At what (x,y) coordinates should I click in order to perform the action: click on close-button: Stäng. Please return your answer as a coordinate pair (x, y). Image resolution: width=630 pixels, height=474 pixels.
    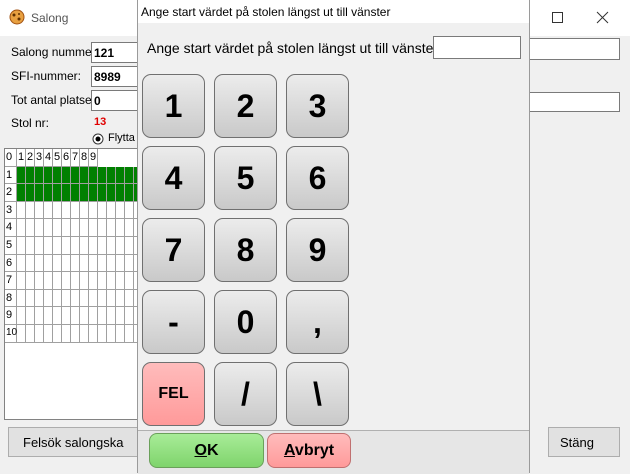
    Looking at the image, I should click on (584, 442).